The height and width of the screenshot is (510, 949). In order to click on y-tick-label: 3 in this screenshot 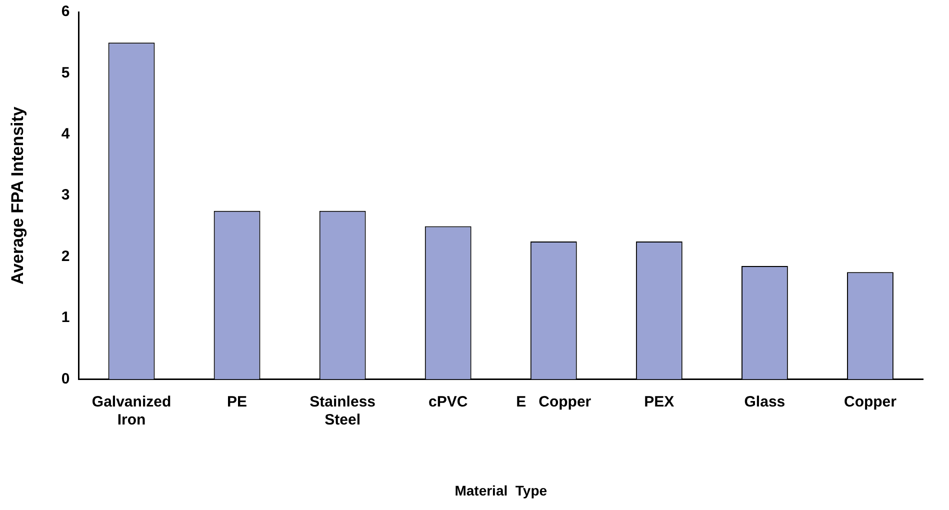, I will do `click(65, 195)`.